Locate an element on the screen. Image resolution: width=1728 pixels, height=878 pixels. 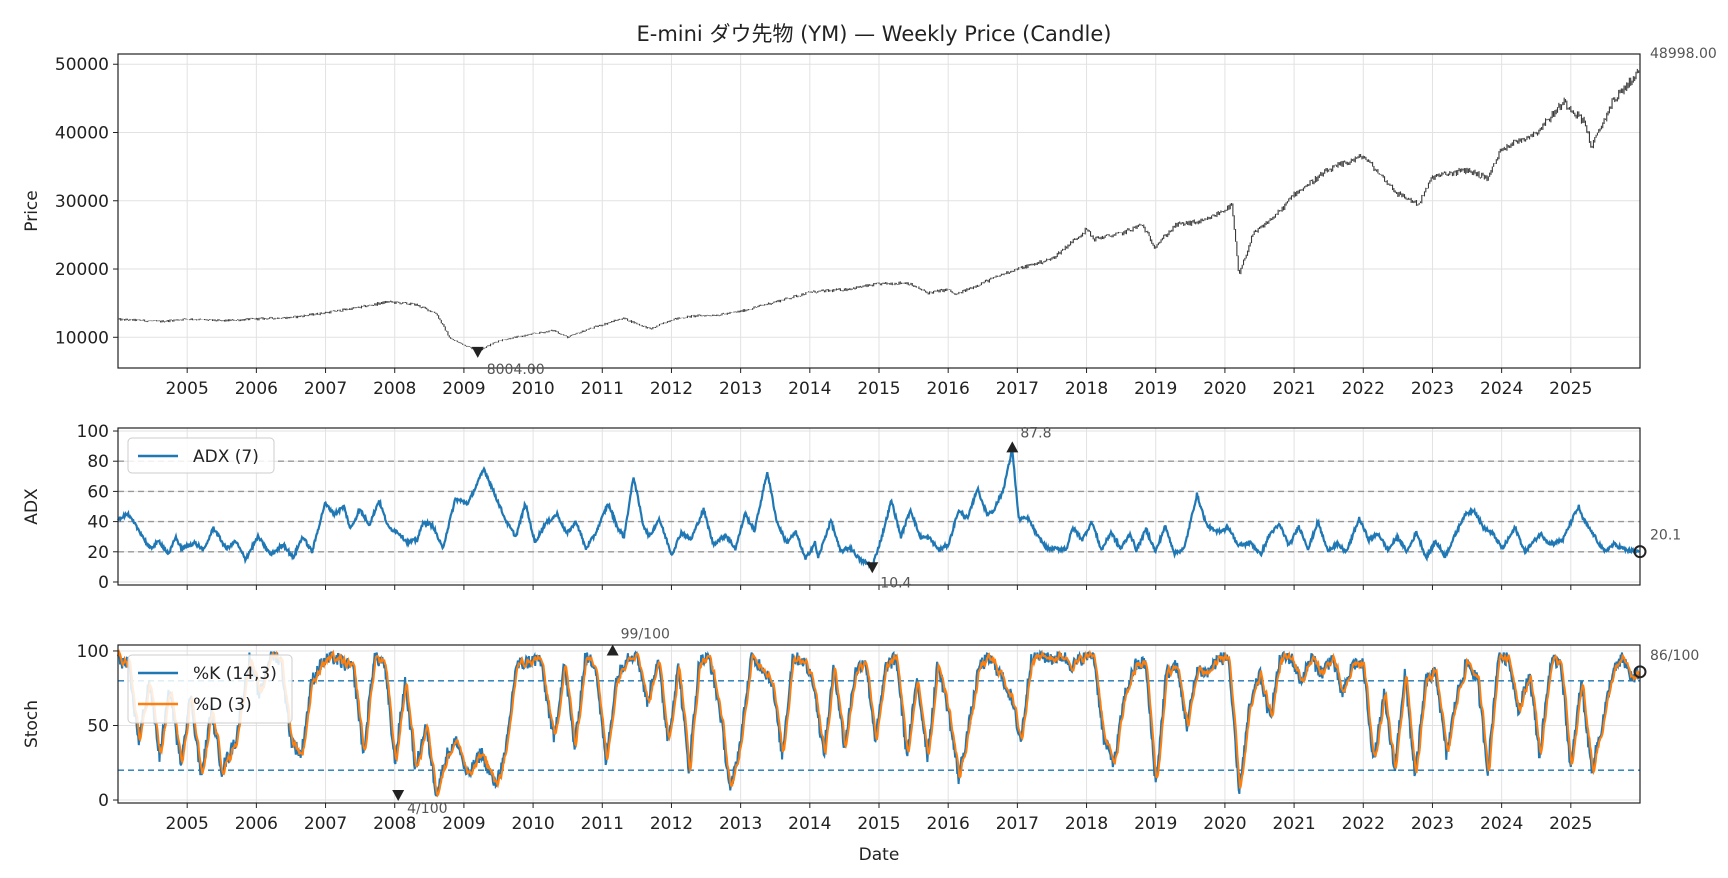
y-tick-label: 50000 is located at coordinates (82, 65).